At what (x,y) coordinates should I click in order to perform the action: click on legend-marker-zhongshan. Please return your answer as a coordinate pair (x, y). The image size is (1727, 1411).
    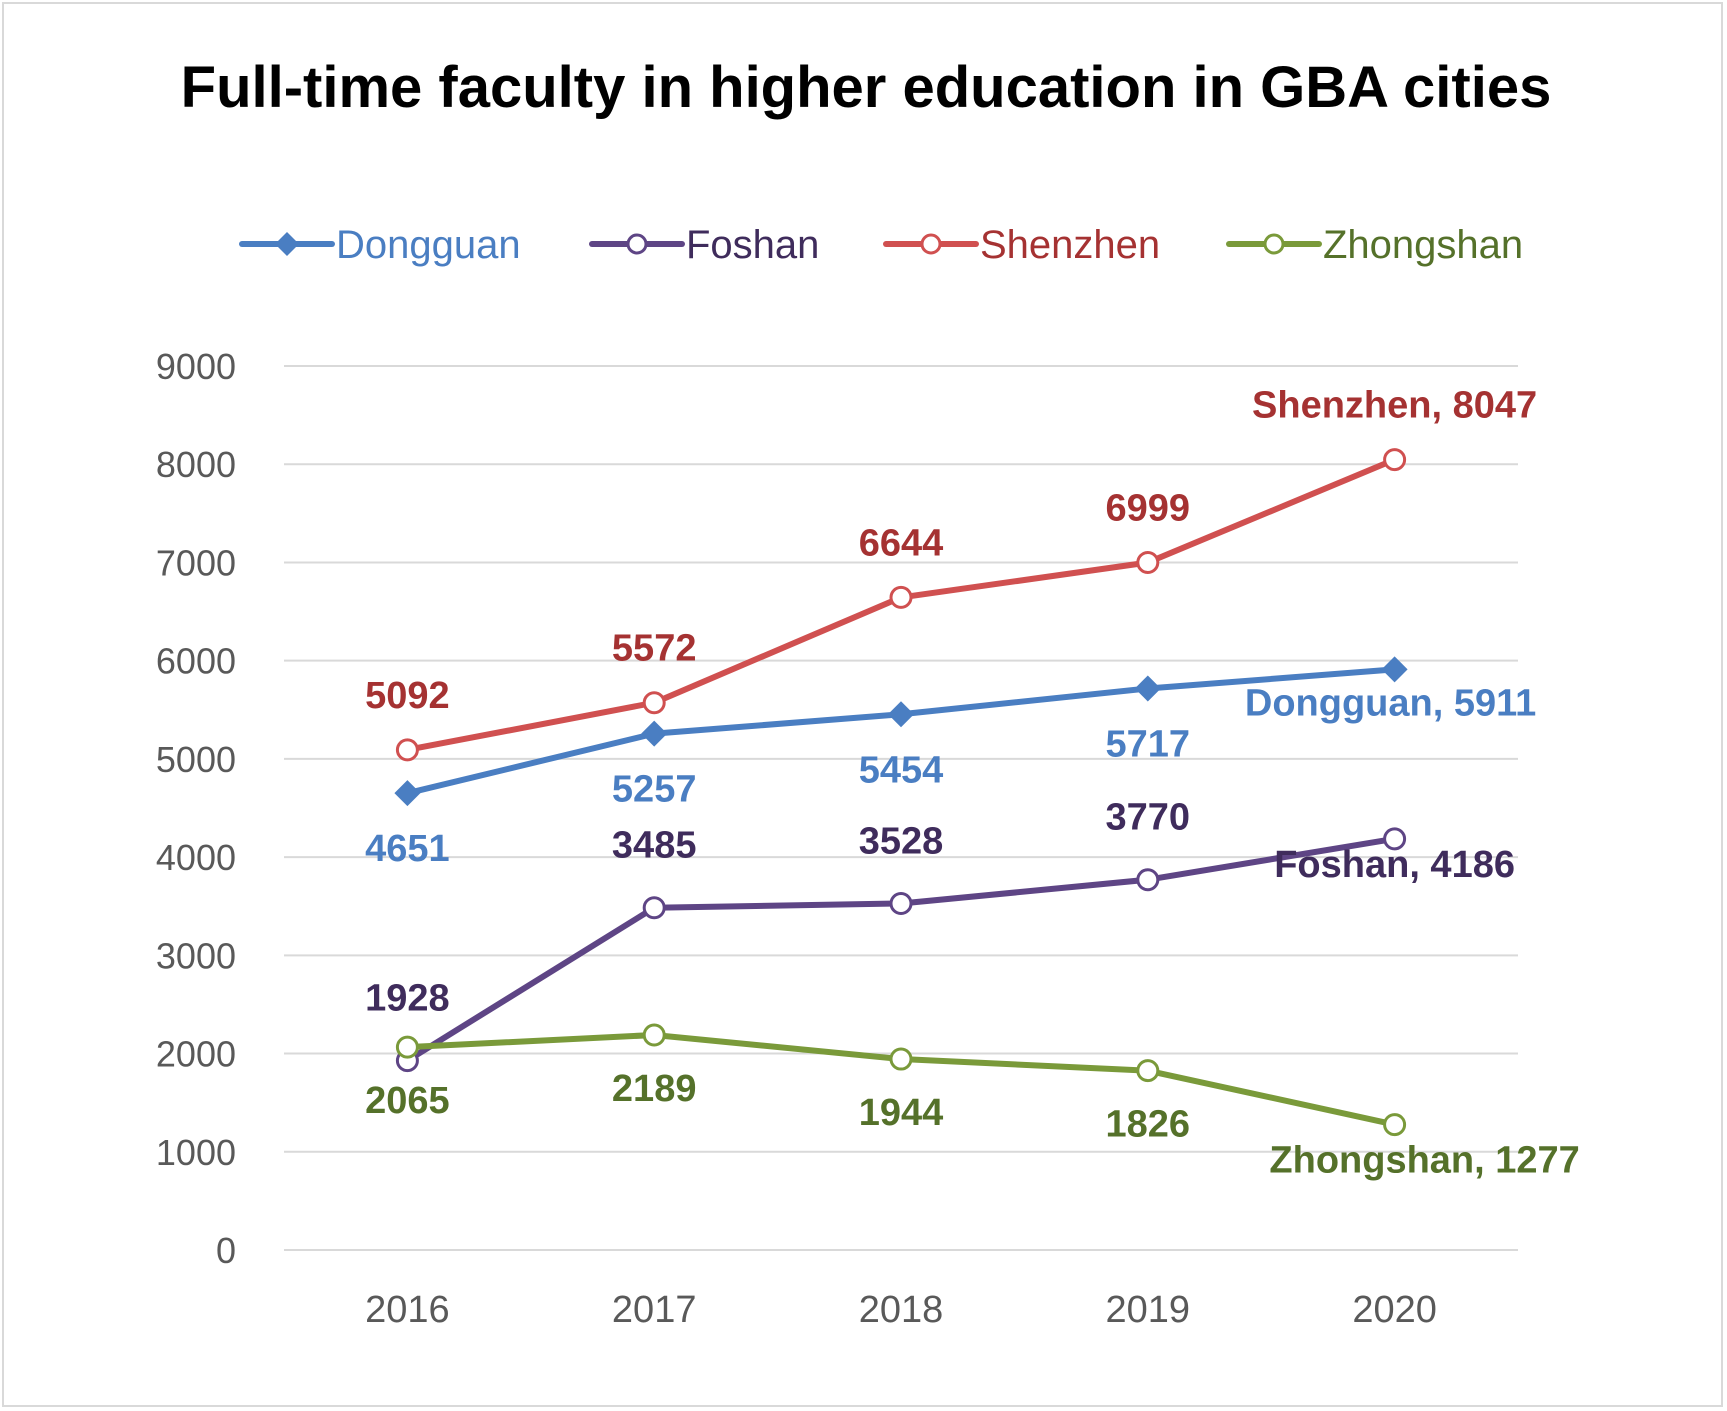
    Looking at the image, I should click on (1274, 244).